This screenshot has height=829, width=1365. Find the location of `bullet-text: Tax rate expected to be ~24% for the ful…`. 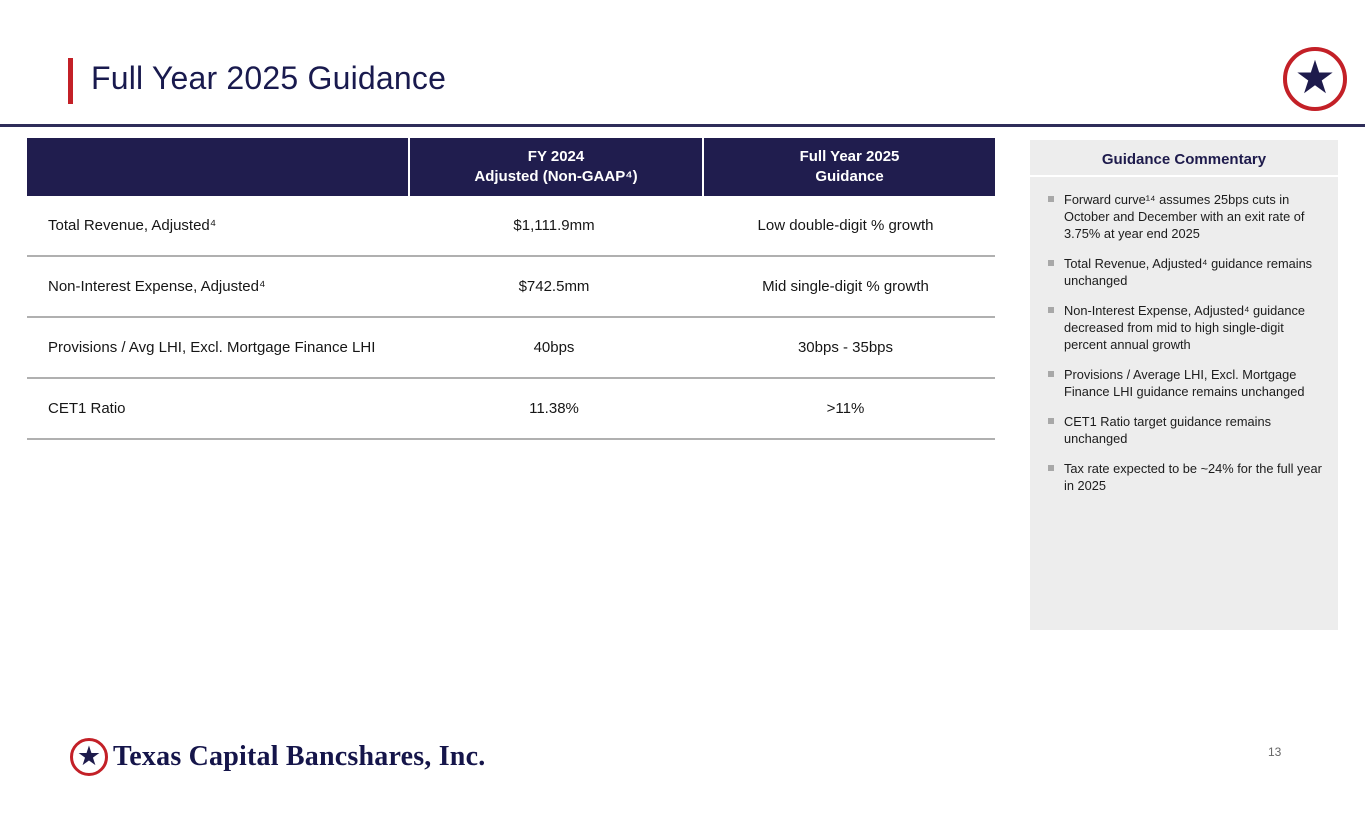

bullet-text: Tax rate expected to be ~24% for the ful… is located at coordinates (1193, 477).